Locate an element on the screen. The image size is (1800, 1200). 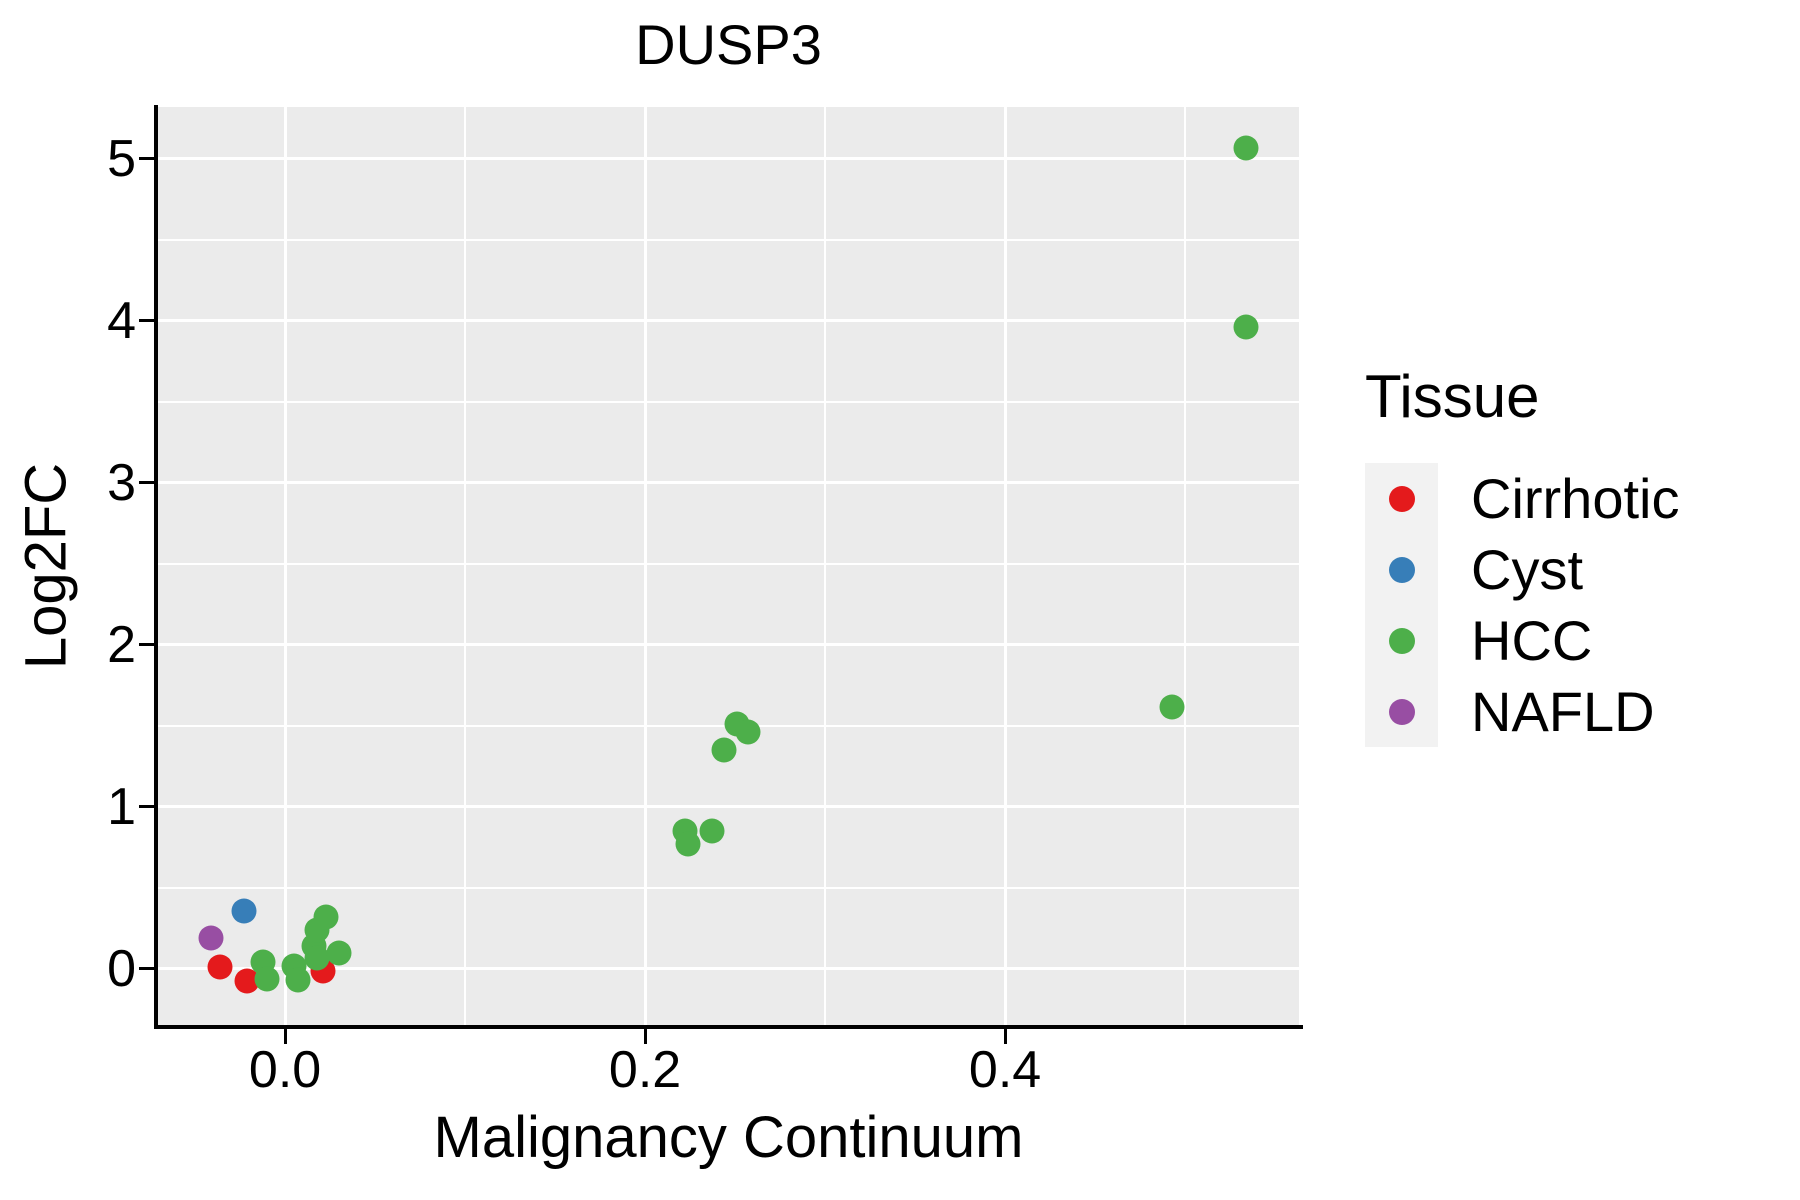
y-axis-line is located at coordinates (156, 567).